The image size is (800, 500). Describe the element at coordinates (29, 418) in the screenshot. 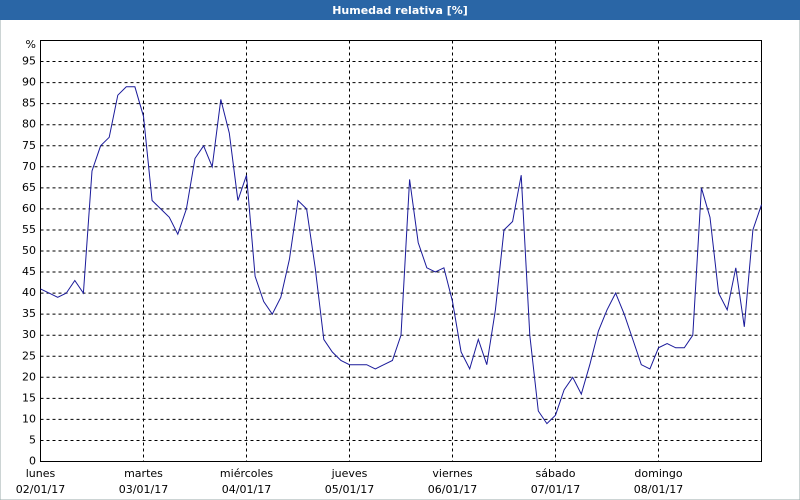

I see `y-tick-label: 10` at that location.